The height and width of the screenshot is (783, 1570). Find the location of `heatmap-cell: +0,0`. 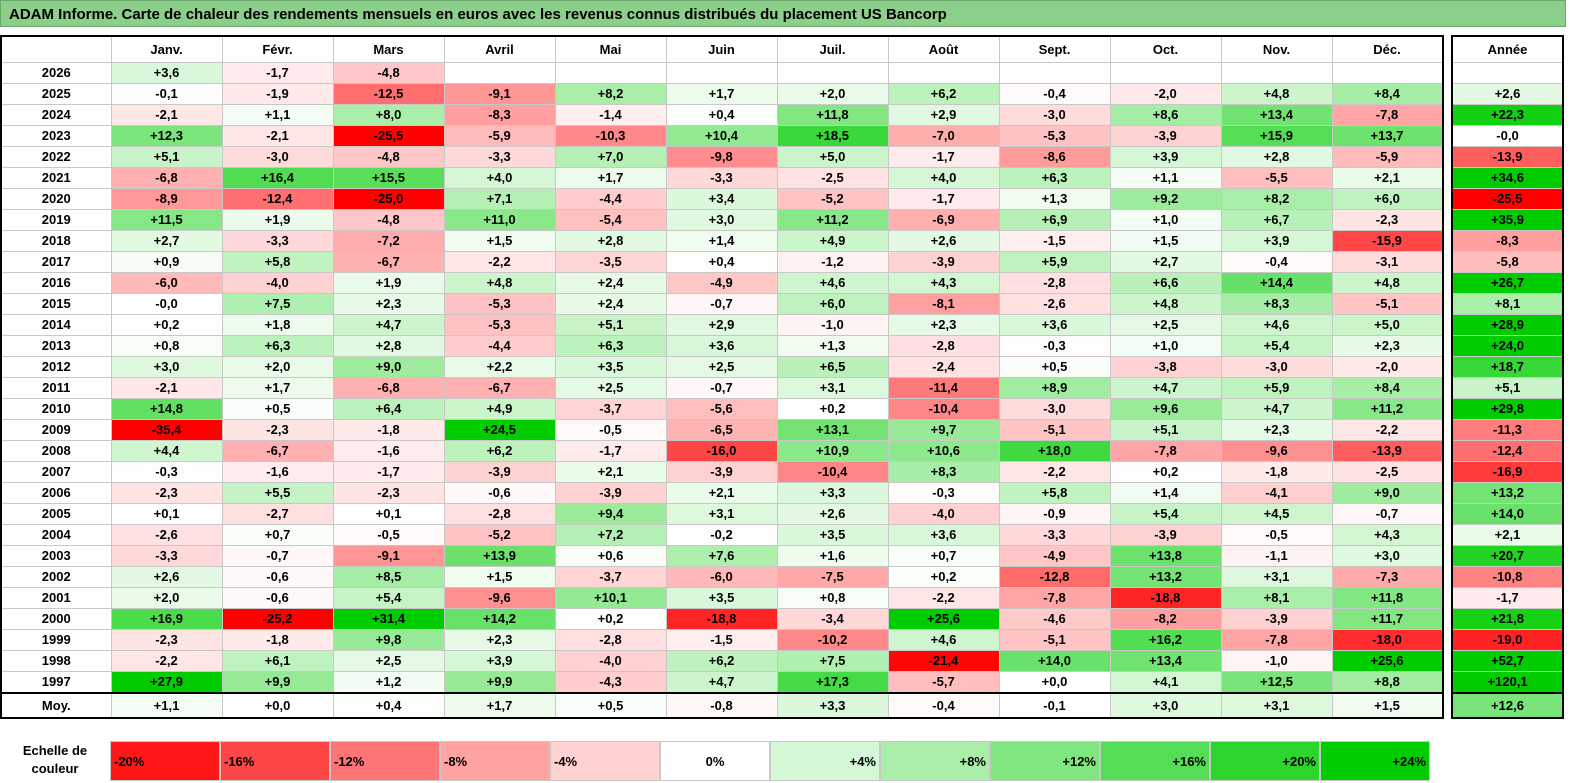

heatmap-cell: +0,0 is located at coordinates (277, 705).